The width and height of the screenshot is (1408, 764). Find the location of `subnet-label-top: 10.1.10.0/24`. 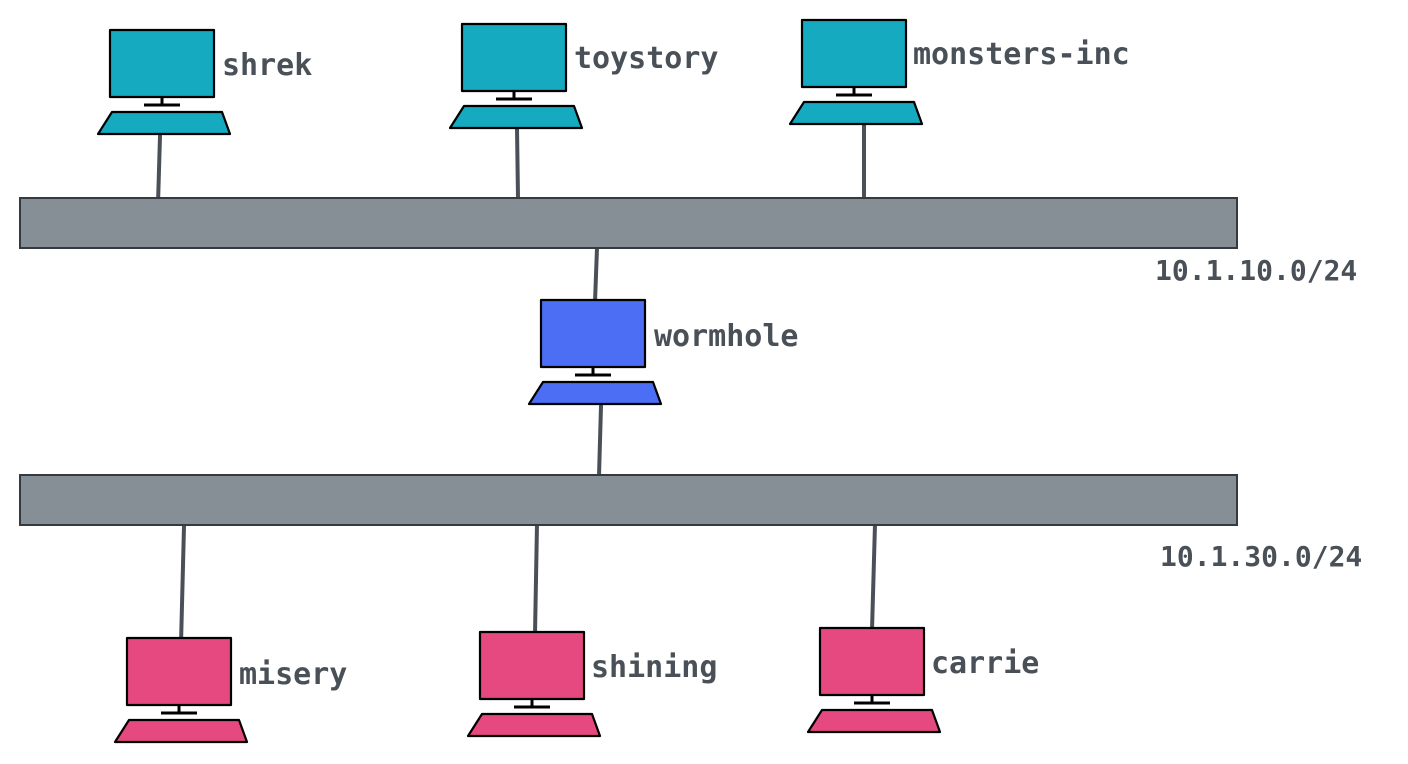

subnet-label-top: 10.1.10.0/24 is located at coordinates (1256, 270).